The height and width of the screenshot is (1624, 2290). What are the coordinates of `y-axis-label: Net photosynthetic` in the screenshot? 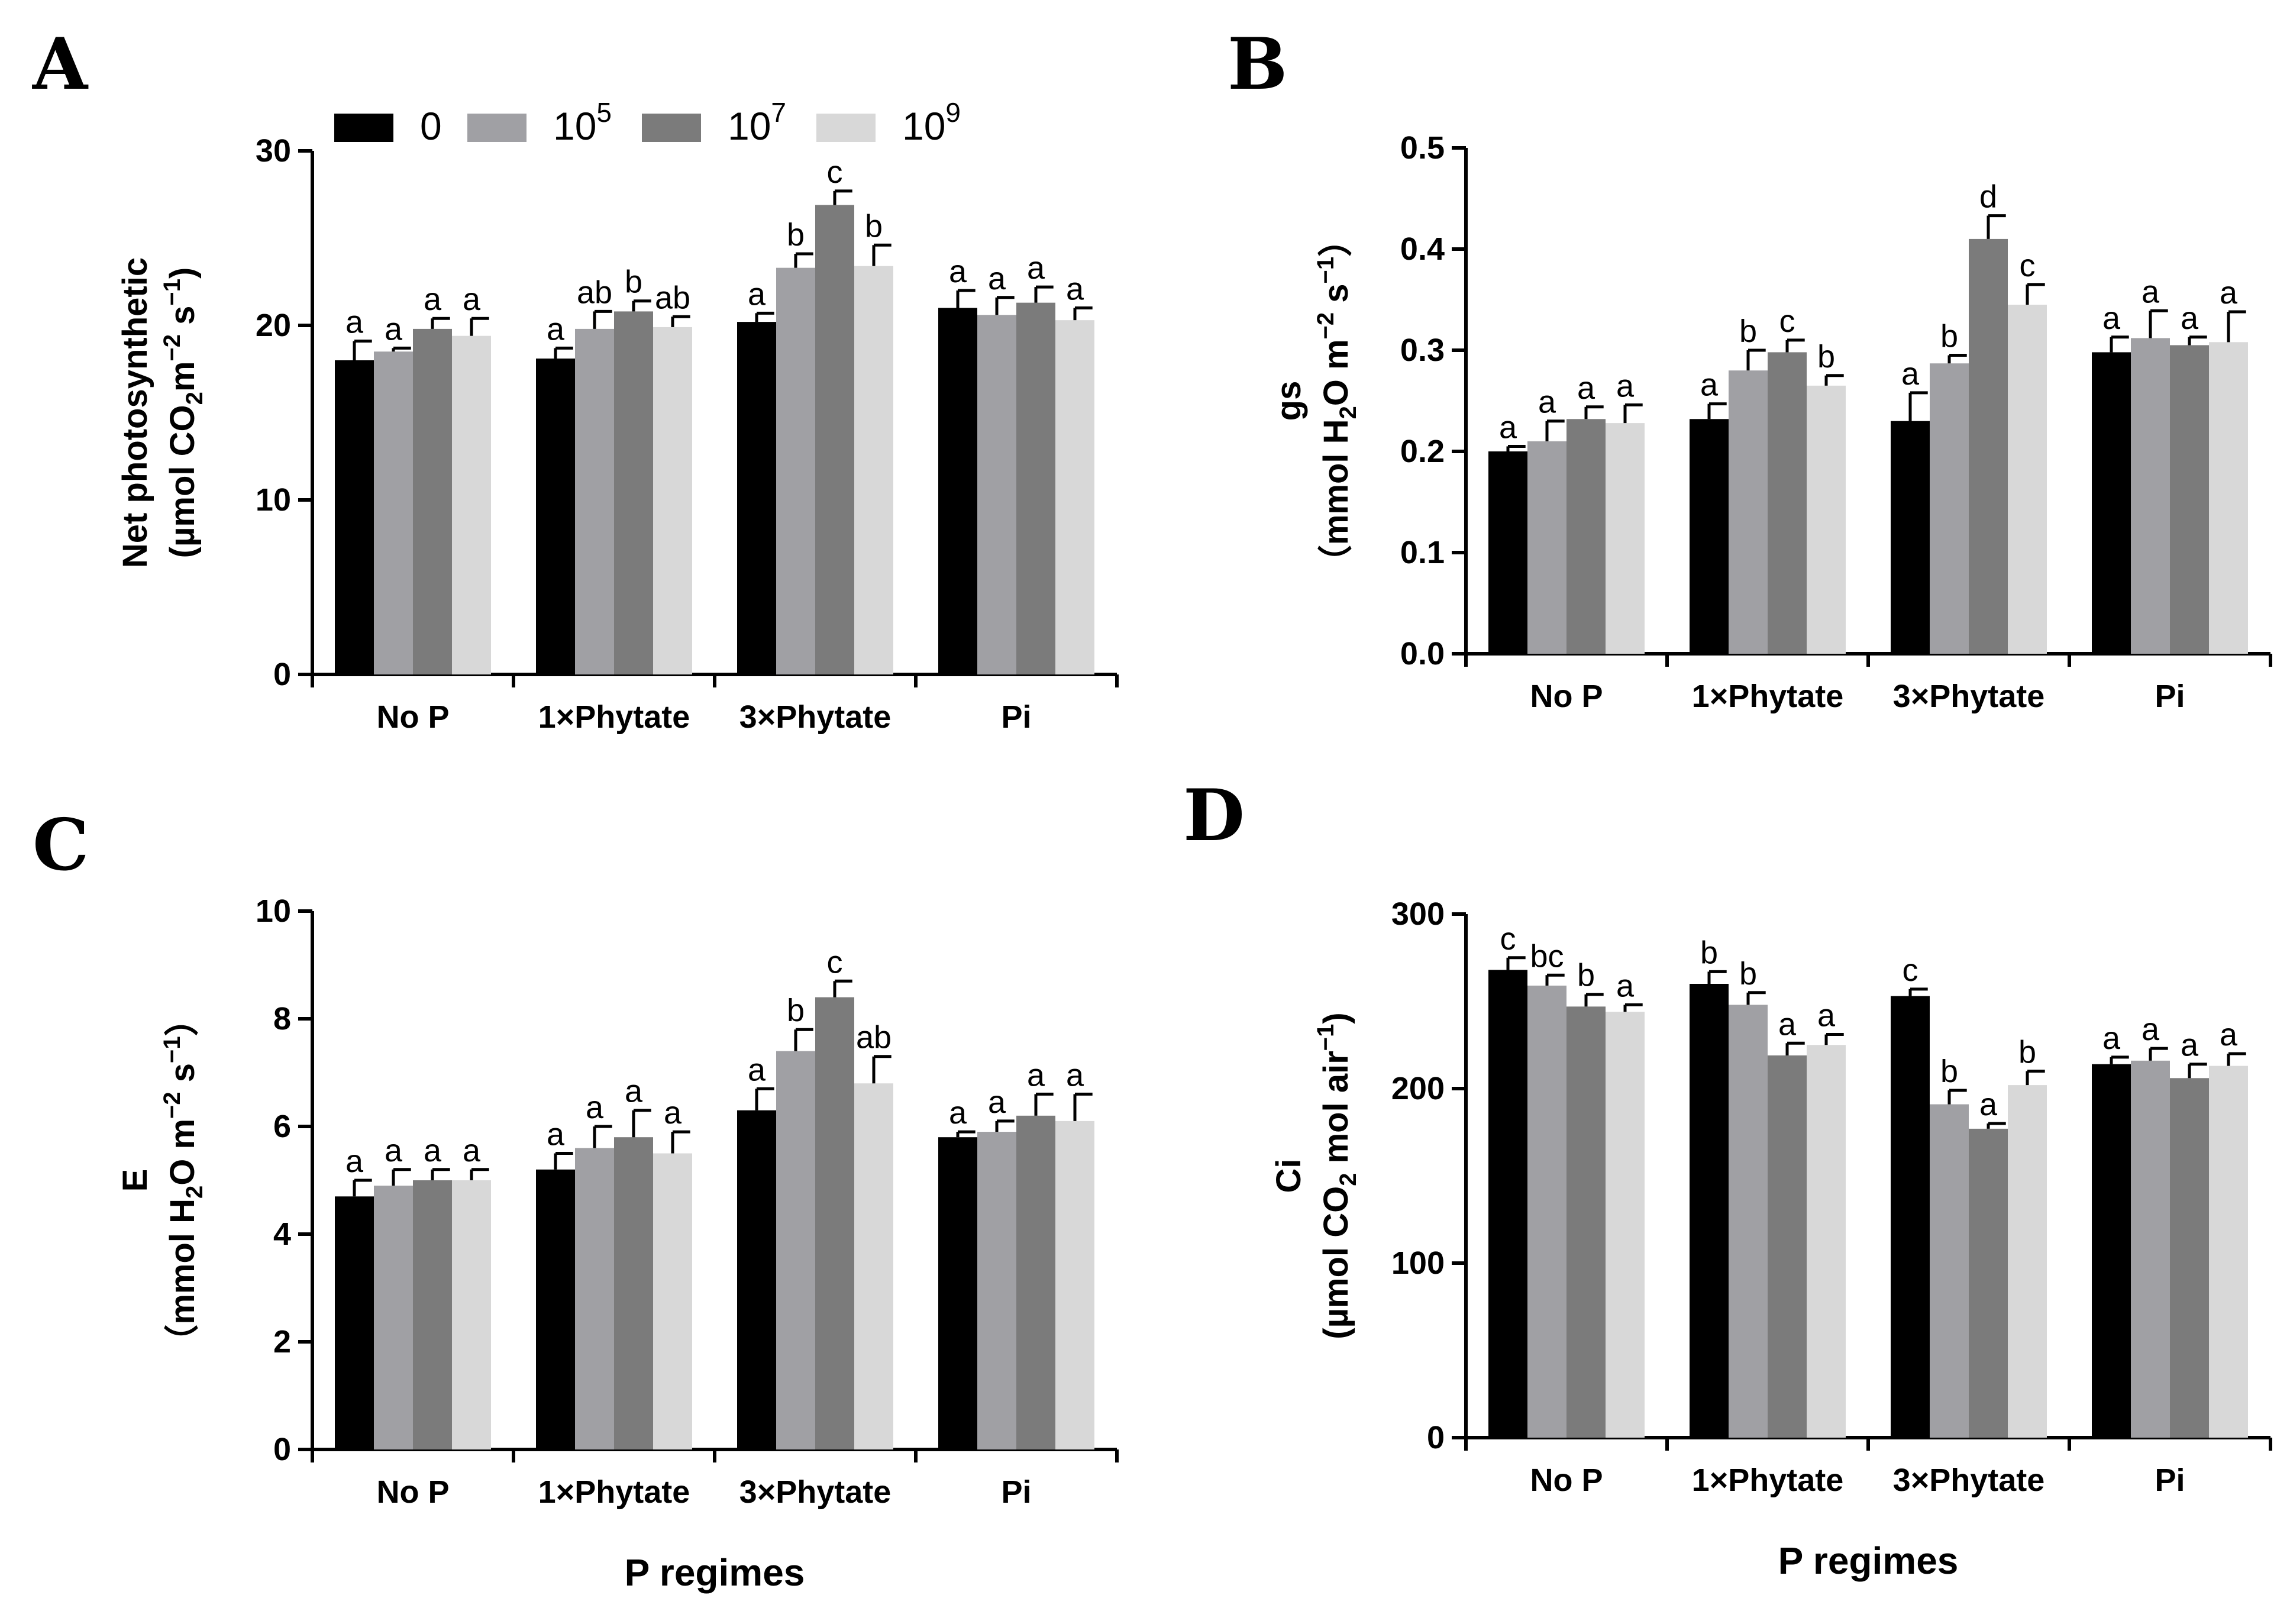 It's located at (135, 413).